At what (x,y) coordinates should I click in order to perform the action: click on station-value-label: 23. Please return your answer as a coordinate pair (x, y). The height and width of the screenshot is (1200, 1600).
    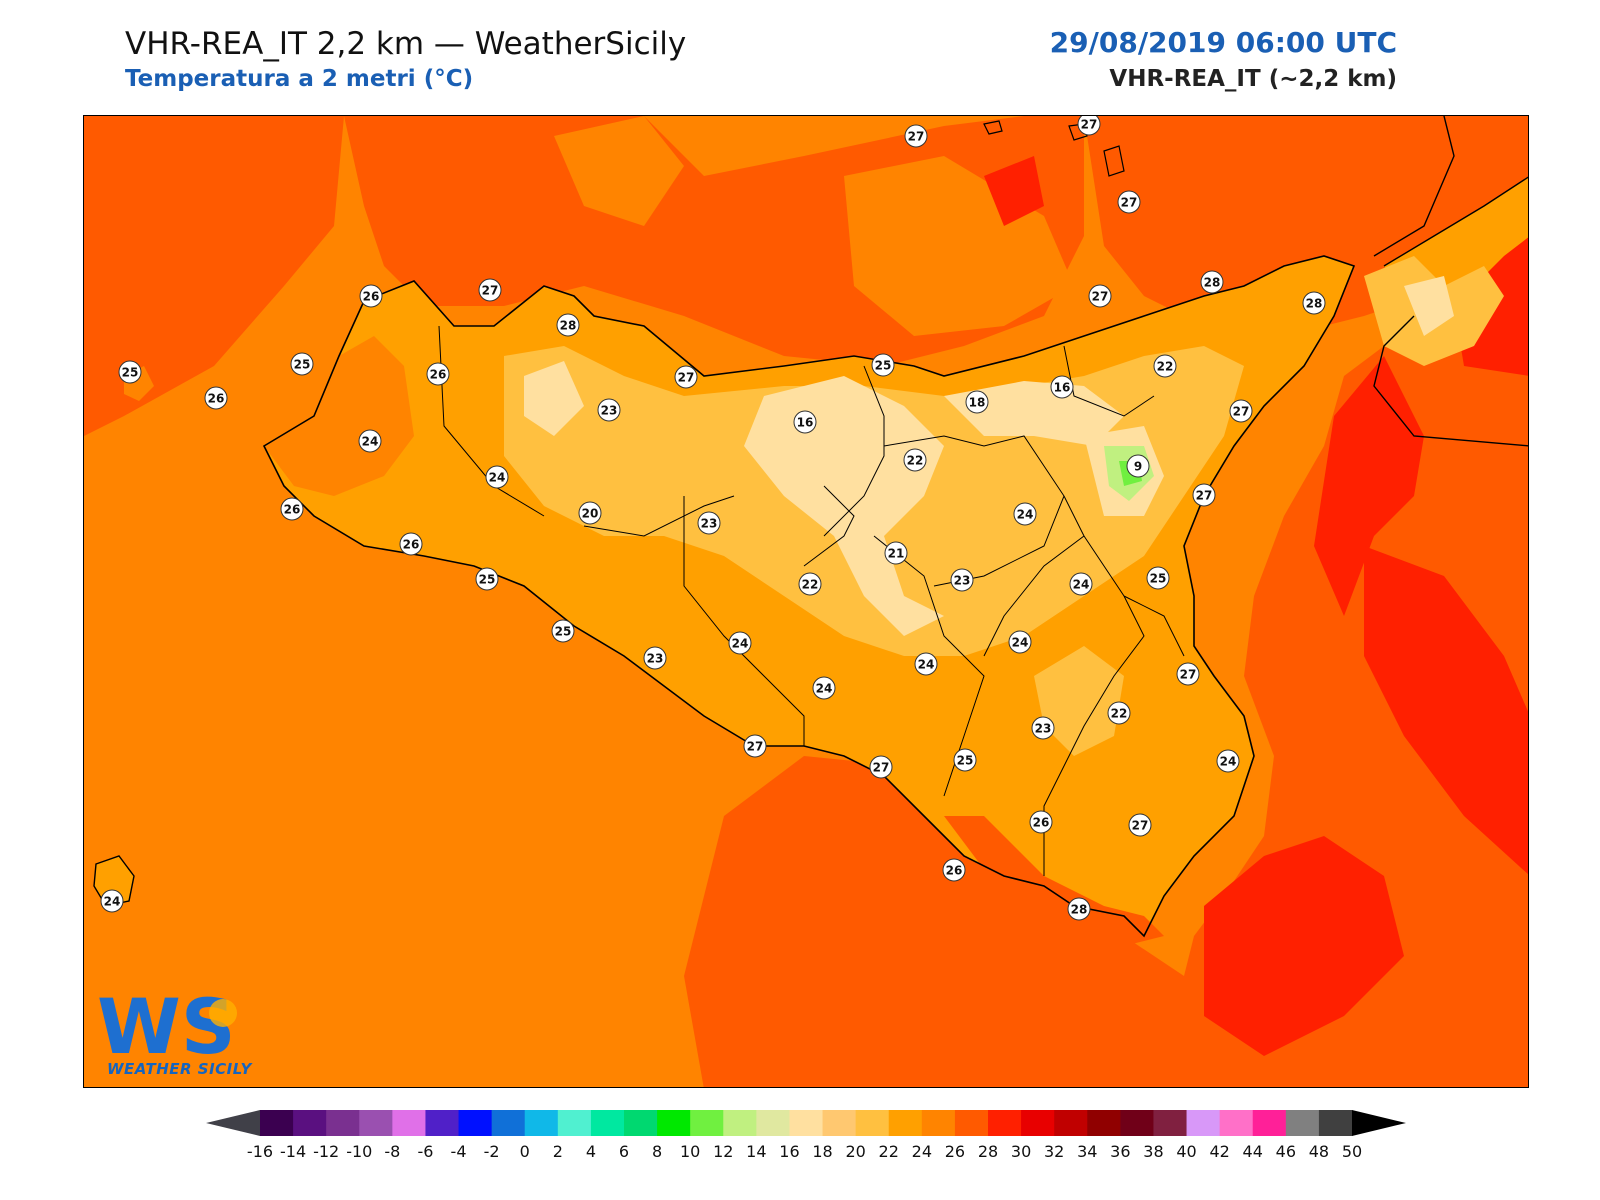
    Looking at the image, I should click on (1043, 729).